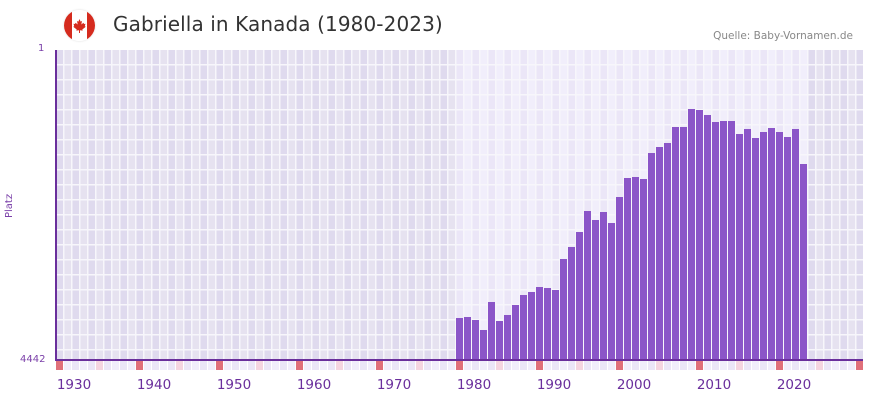 The width and height of the screenshot is (873, 402). Describe the element at coordinates (683, 243) in the screenshot. I see `bar-2008` at that location.